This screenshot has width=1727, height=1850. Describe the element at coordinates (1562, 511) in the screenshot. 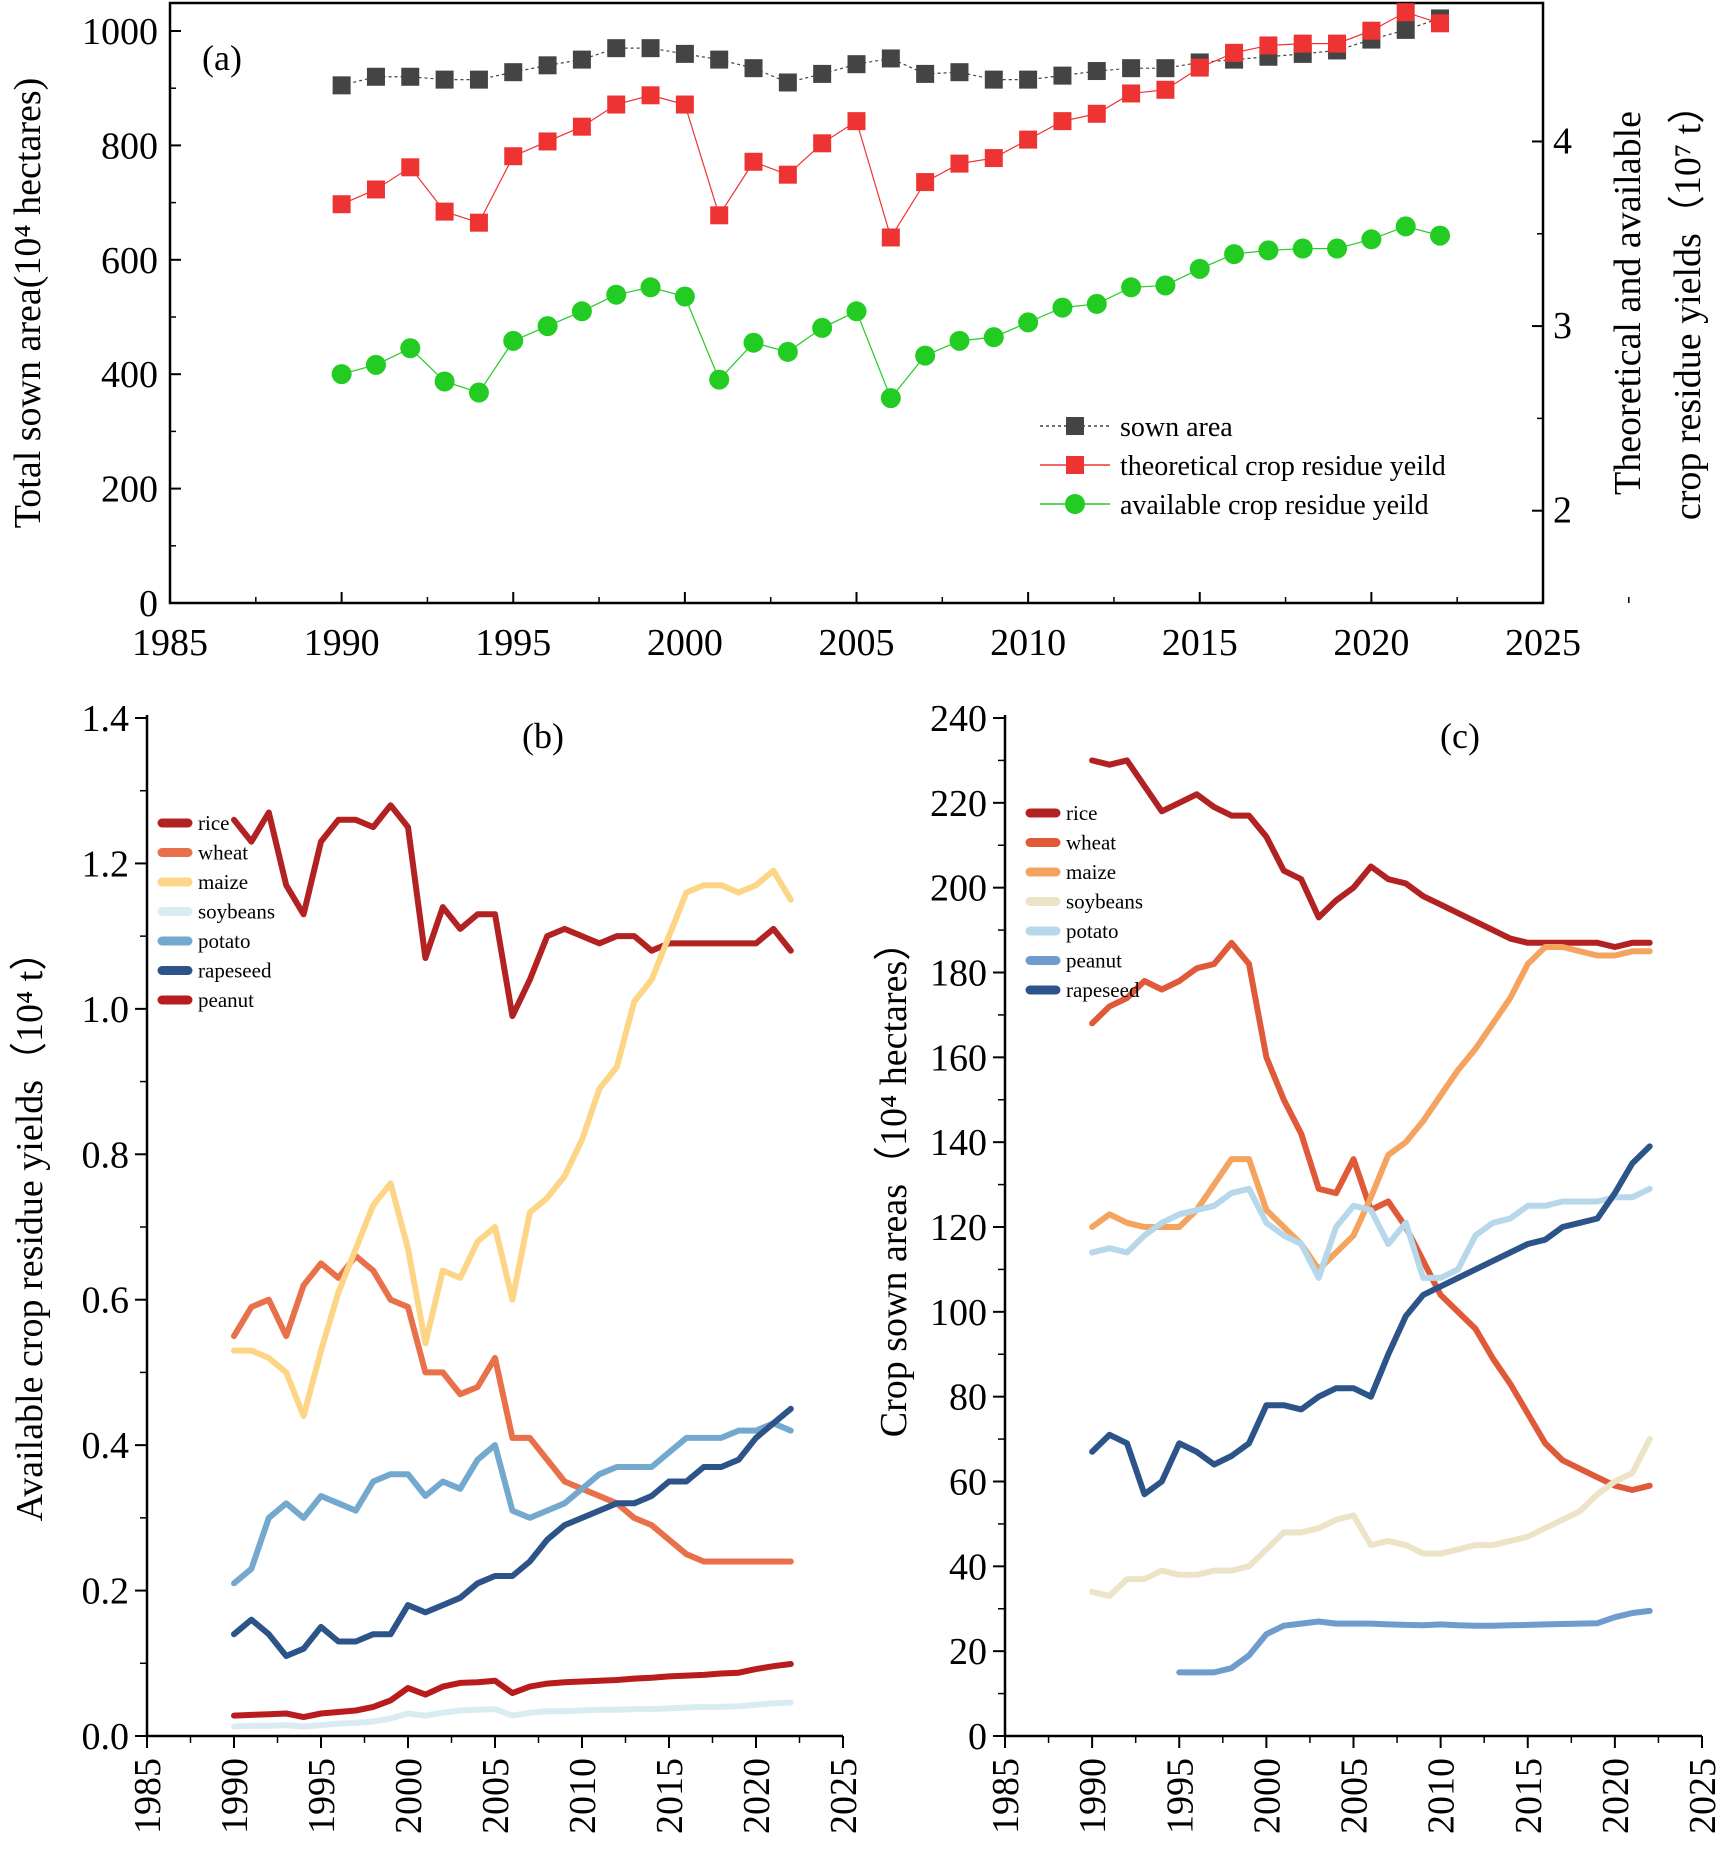

I see `y2-tick-label: 2` at that location.